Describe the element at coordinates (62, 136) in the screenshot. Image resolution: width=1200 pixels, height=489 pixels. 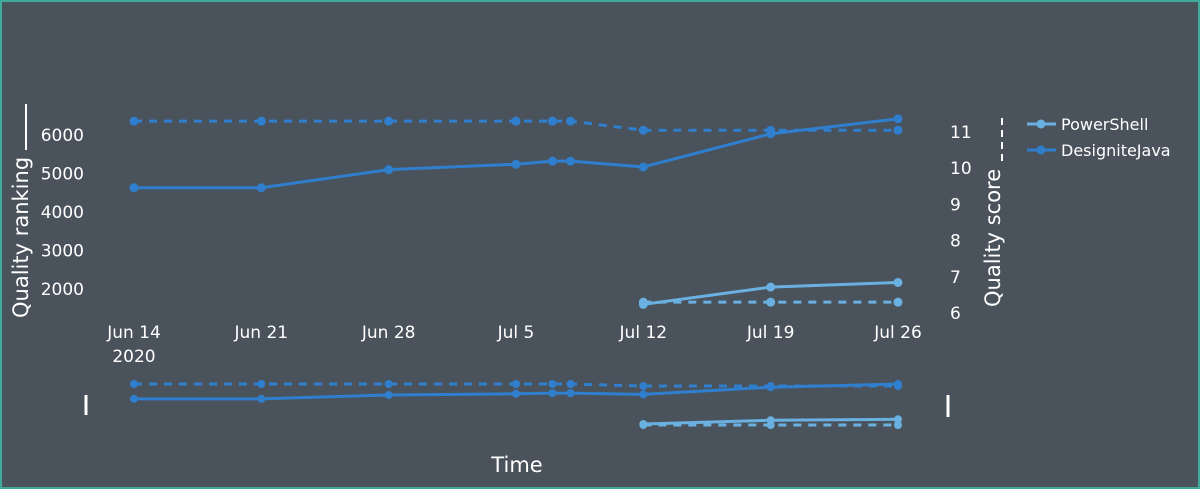
I see `y-left-tick-label: 6000` at that location.